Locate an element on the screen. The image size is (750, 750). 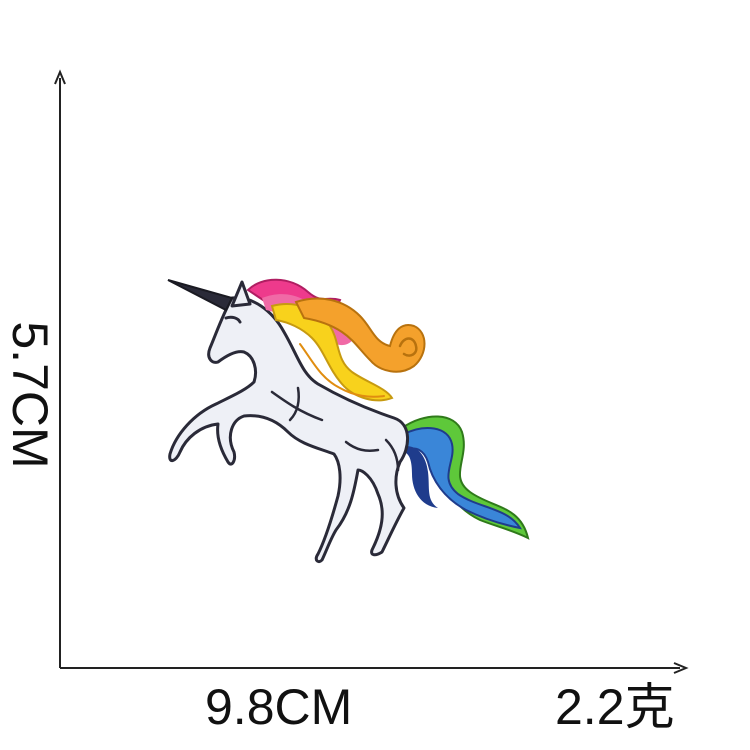
vertical-axis-arrowhead is located at coordinates (60, 77).